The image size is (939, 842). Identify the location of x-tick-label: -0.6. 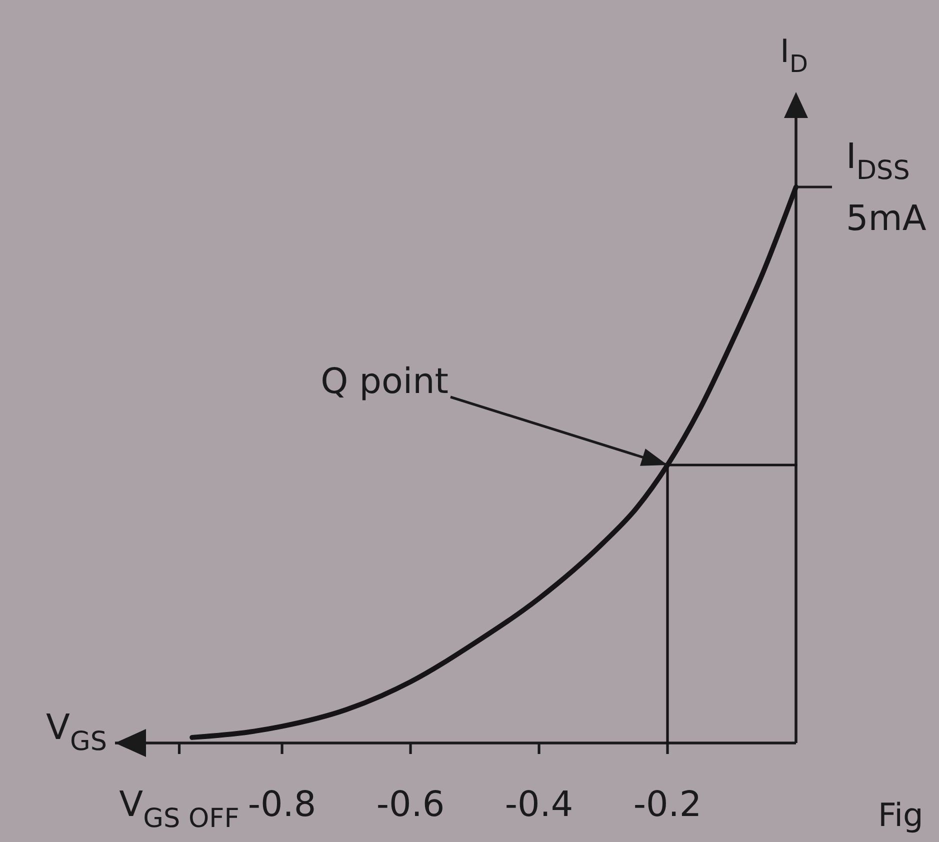
(410, 805).